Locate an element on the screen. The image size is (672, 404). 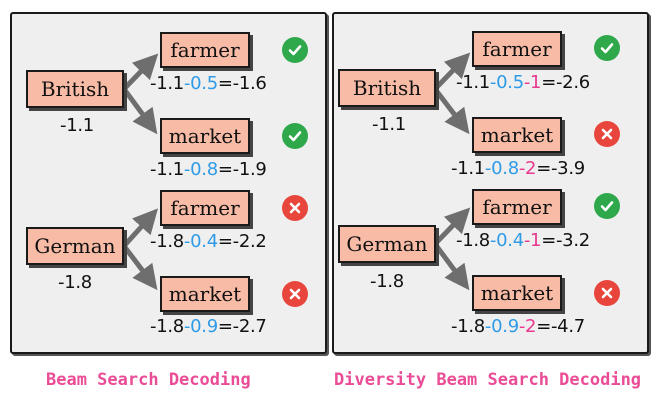
arrow-left-british-market is located at coordinates (139, 111).